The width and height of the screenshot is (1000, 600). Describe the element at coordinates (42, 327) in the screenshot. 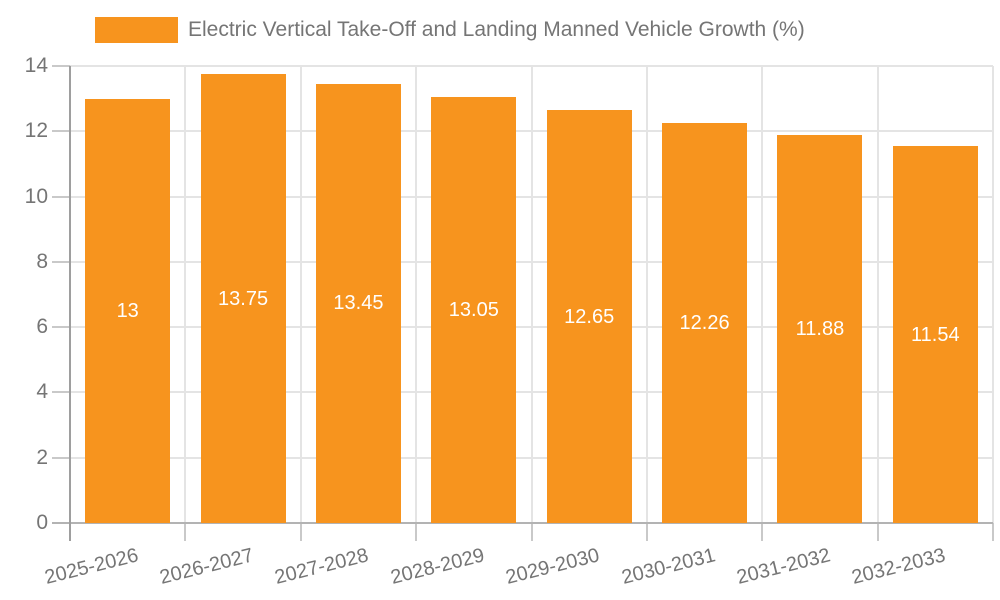

I see `y-axis-tick-label: 6` at that location.